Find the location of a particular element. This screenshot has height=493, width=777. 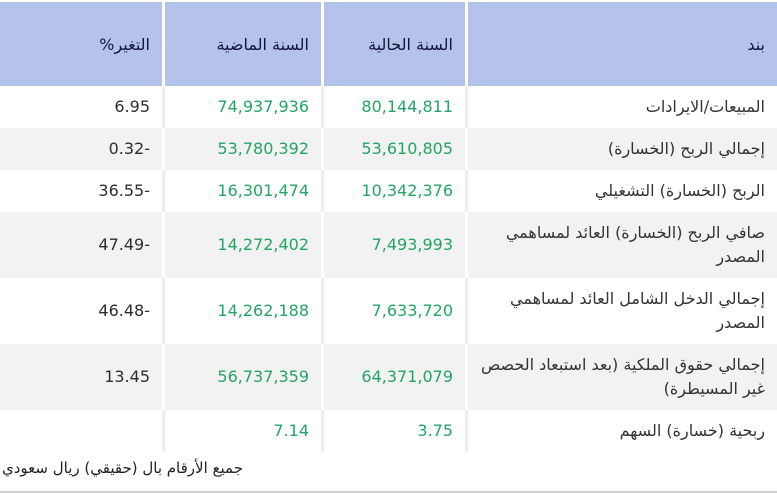

current-year-value: 7,493,993 is located at coordinates (412, 244).